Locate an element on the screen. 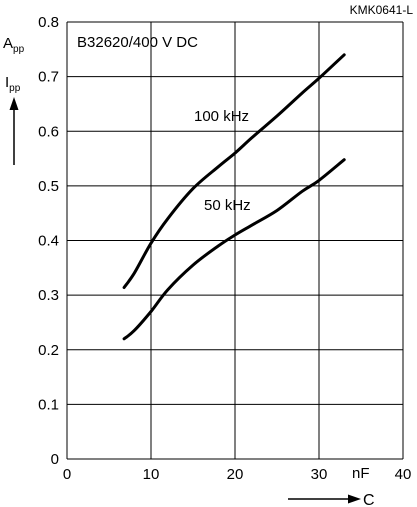  doc-code: KMK0641-L is located at coordinates (382, 10).